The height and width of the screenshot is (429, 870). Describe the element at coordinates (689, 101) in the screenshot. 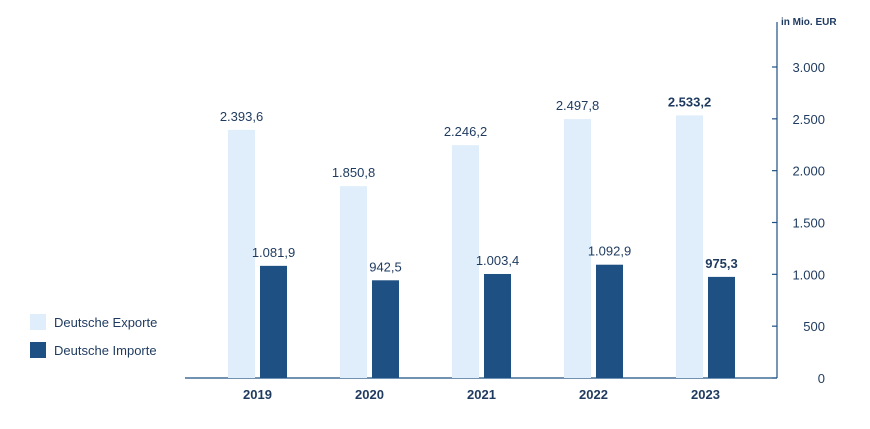

I see `data-label-exports: 2.533,2` at that location.